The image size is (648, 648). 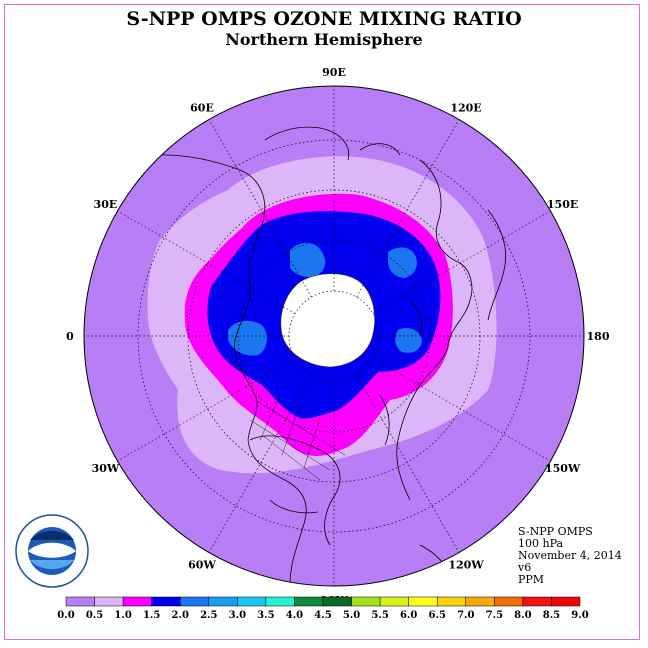 I want to click on longitude-label: 150E, so click(x=562, y=204).